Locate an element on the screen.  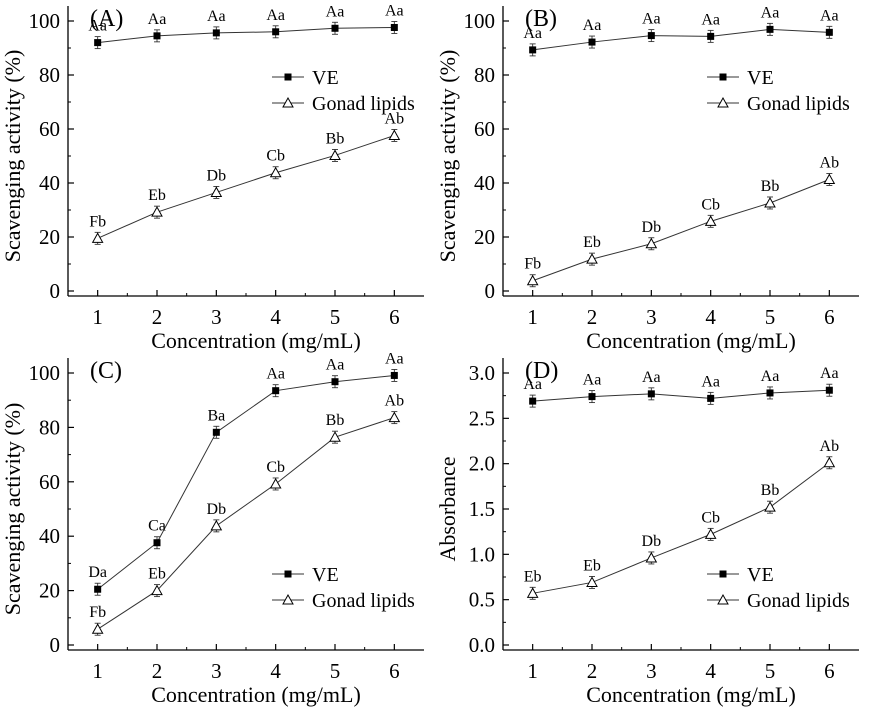
y-tick-label: 0.5 is located at coordinates (482, 600).